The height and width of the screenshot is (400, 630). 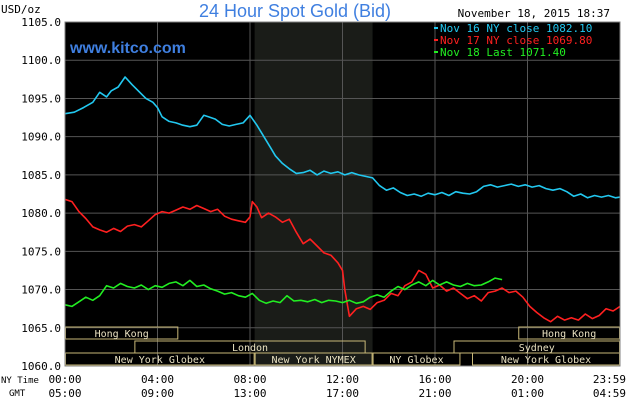 I want to click on unit-label: USD/oz, so click(x=21, y=9).